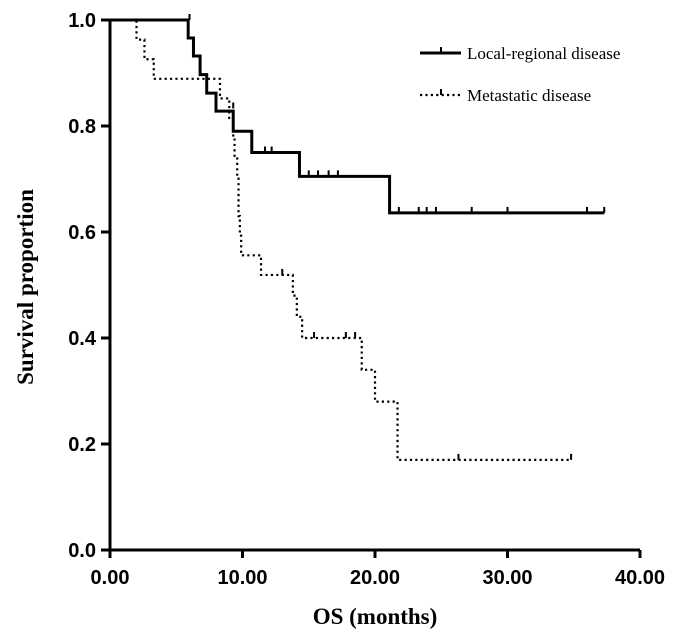 The image size is (676, 631). Describe the element at coordinates (640, 578) in the screenshot. I see `x-tick-label: 40.00` at that location.